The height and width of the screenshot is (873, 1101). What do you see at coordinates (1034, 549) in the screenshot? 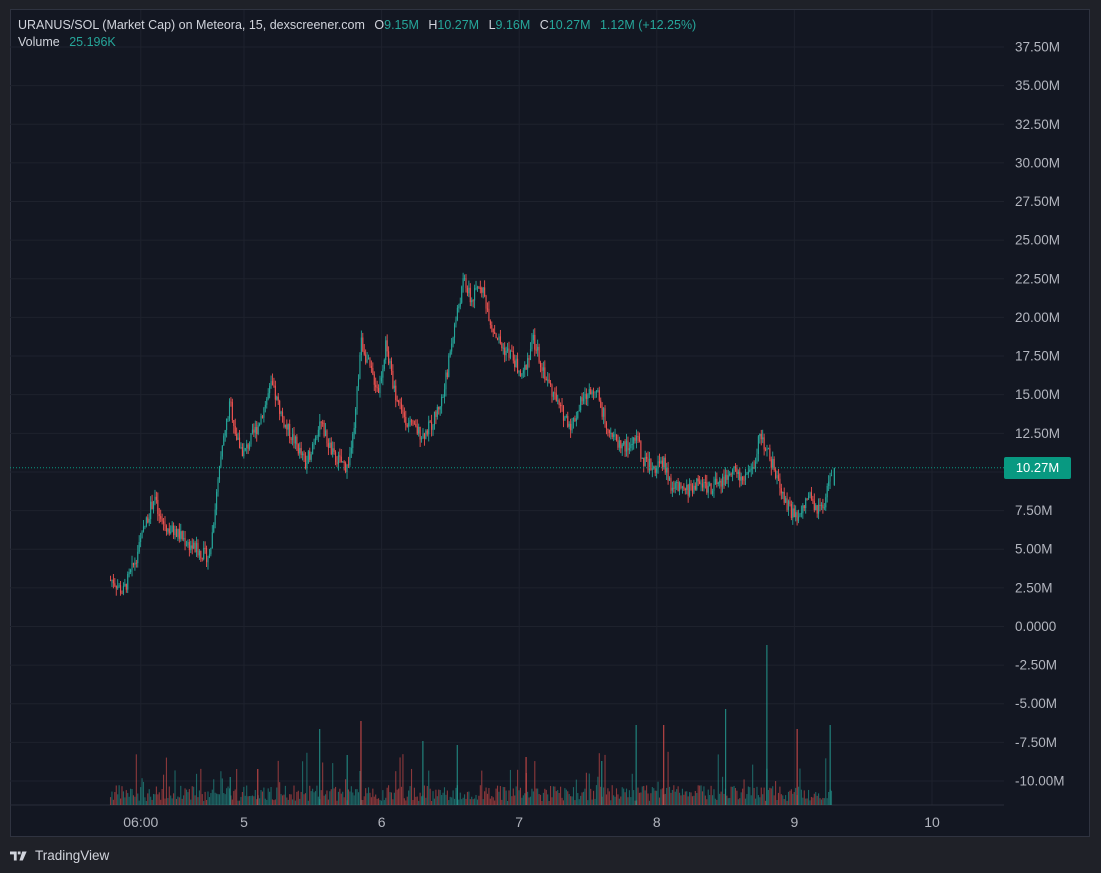
I see `y-tick-label: 5.00M` at bounding box center [1034, 549].